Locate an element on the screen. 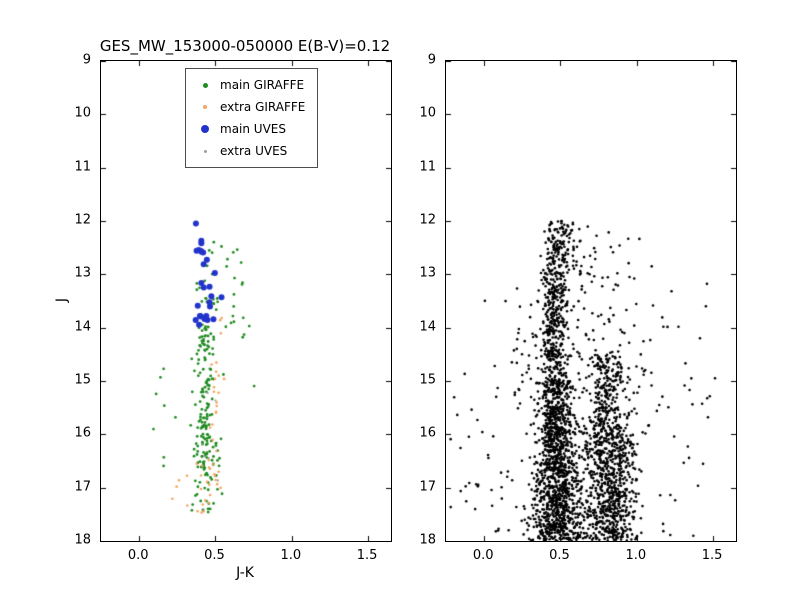 The image size is (800, 600). legend-entry: main UVES is located at coordinates (247, 129).